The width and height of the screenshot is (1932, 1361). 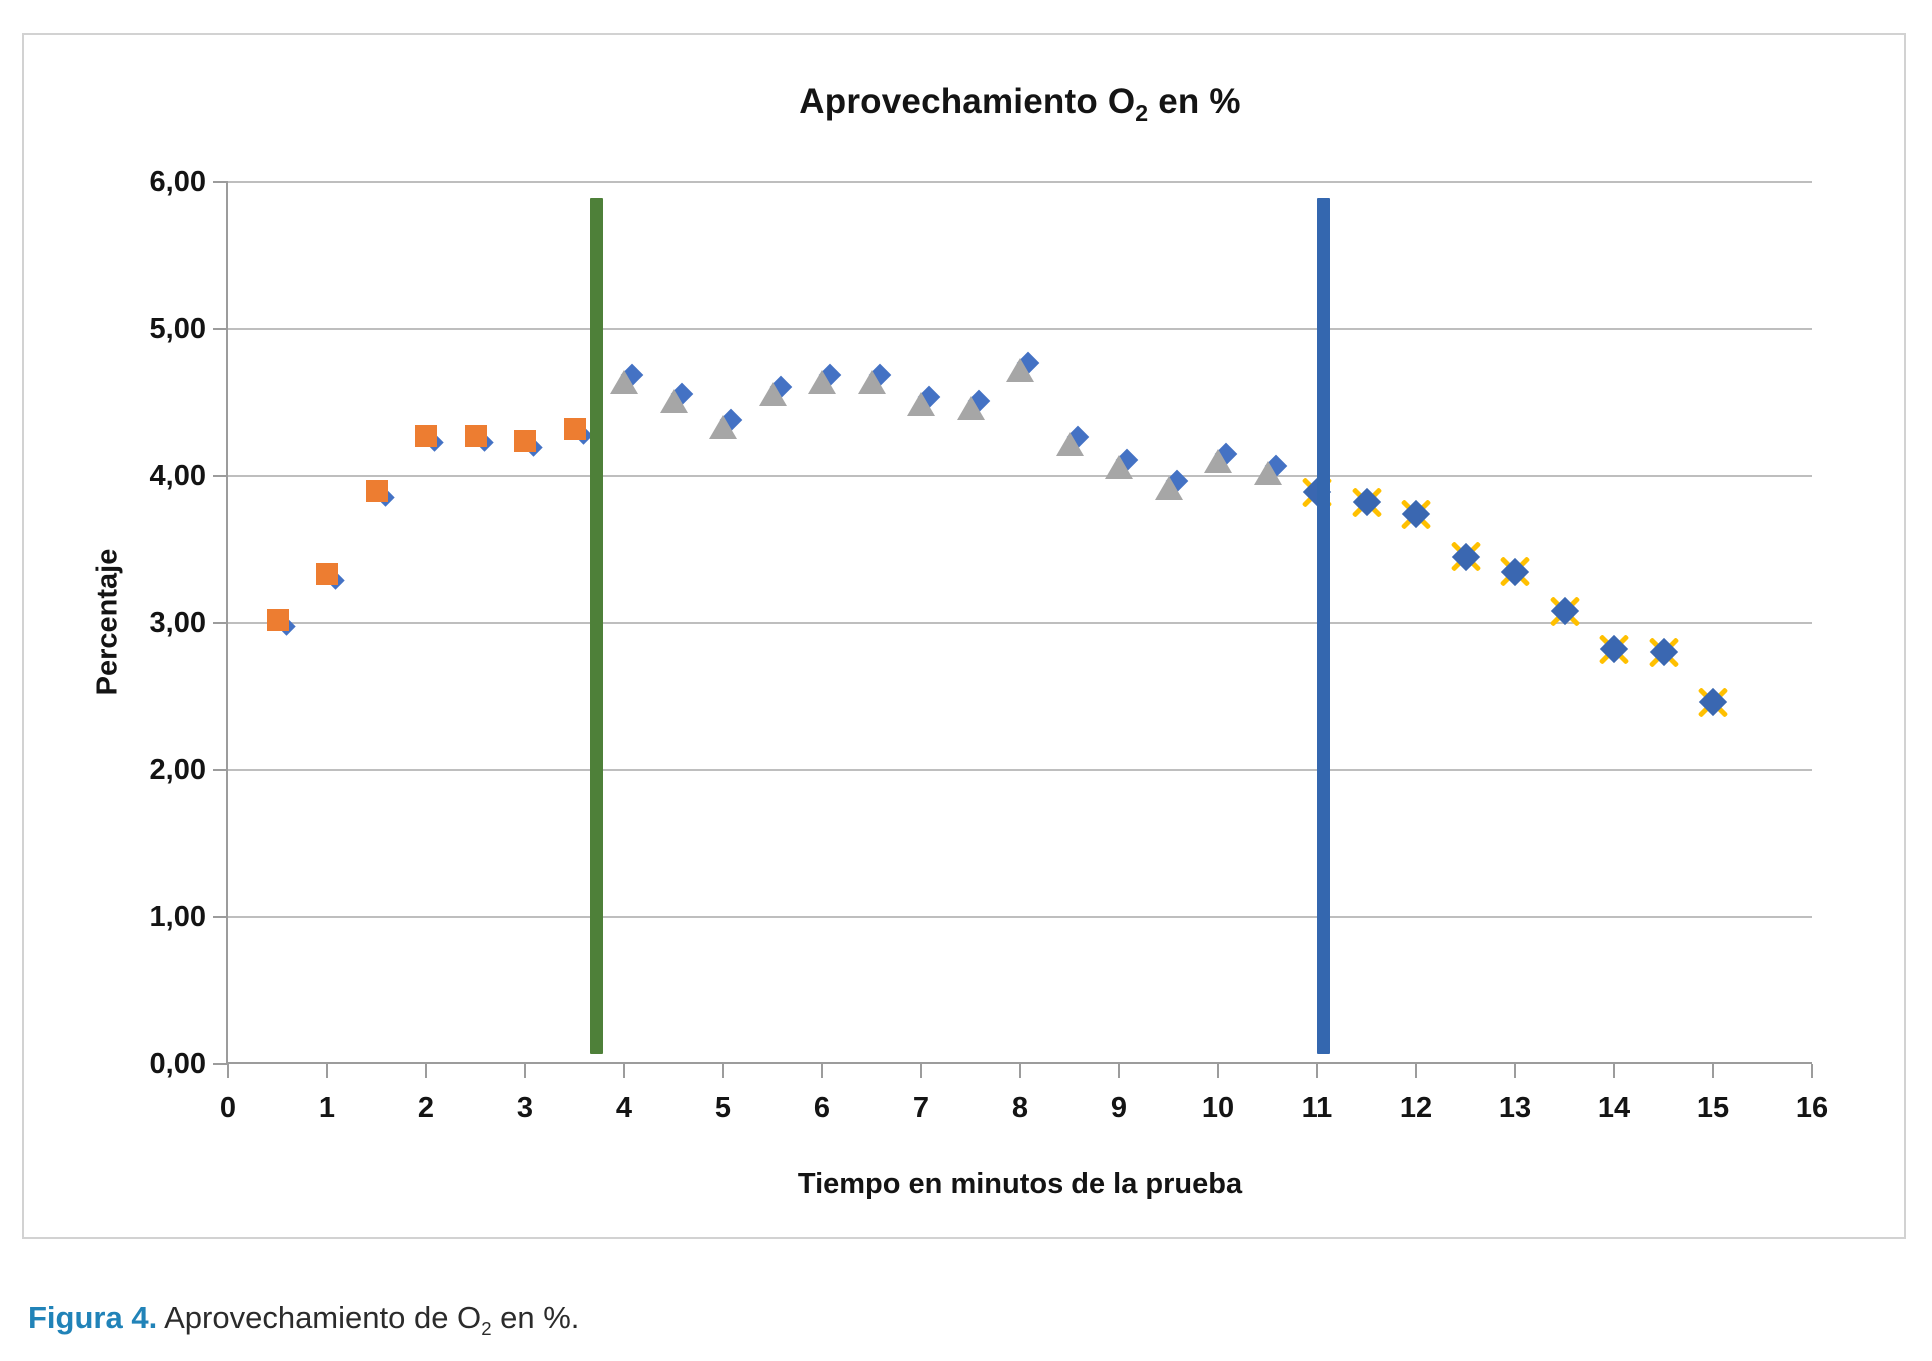 What do you see at coordinates (426, 1108) in the screenshot?
I see `x-tick-label: 2` at bounding box center [426, 1108].